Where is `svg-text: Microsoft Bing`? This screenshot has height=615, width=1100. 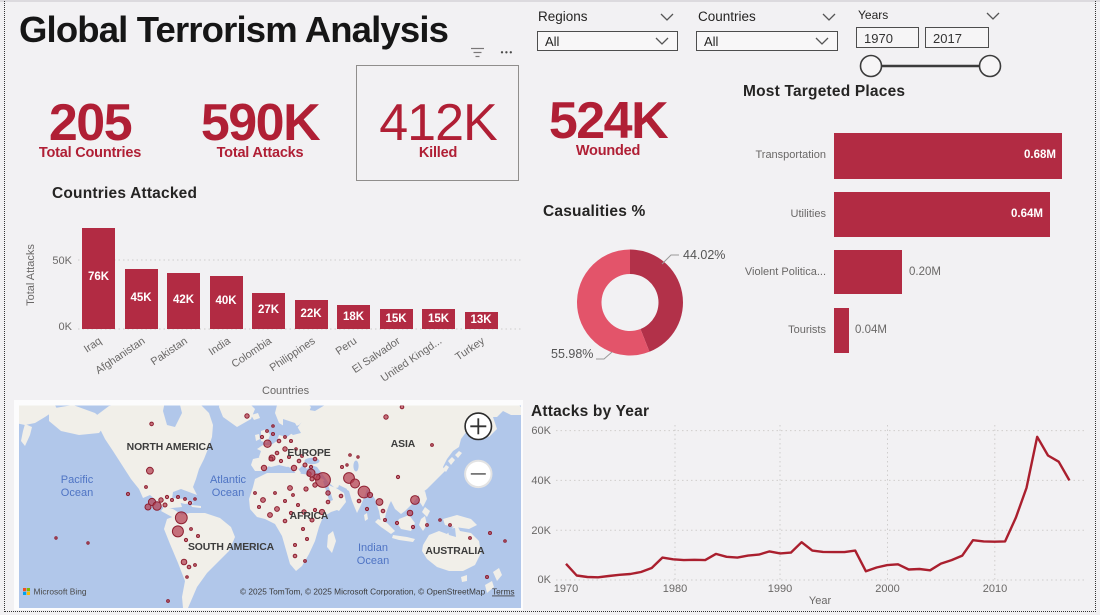 svg-text: Microsoft Bing is located at coordinates (60, 592).